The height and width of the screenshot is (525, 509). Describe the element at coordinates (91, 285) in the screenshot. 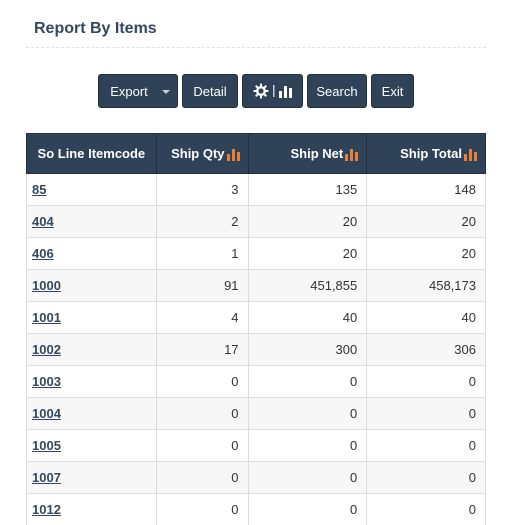

I see `cell-itemcode: 1000` at that location.